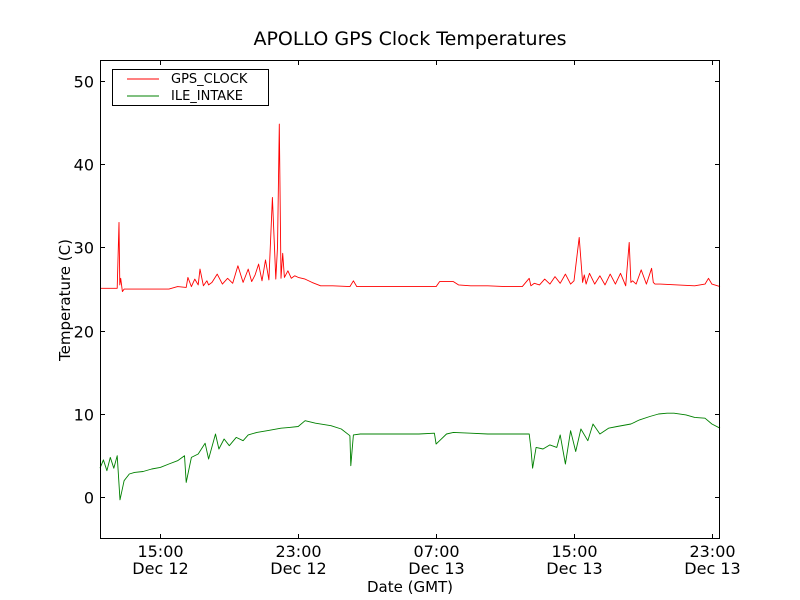  Describe the element at coordinates (84, 415) in the screenshot. I see `y-tick-label: 10` at that location.